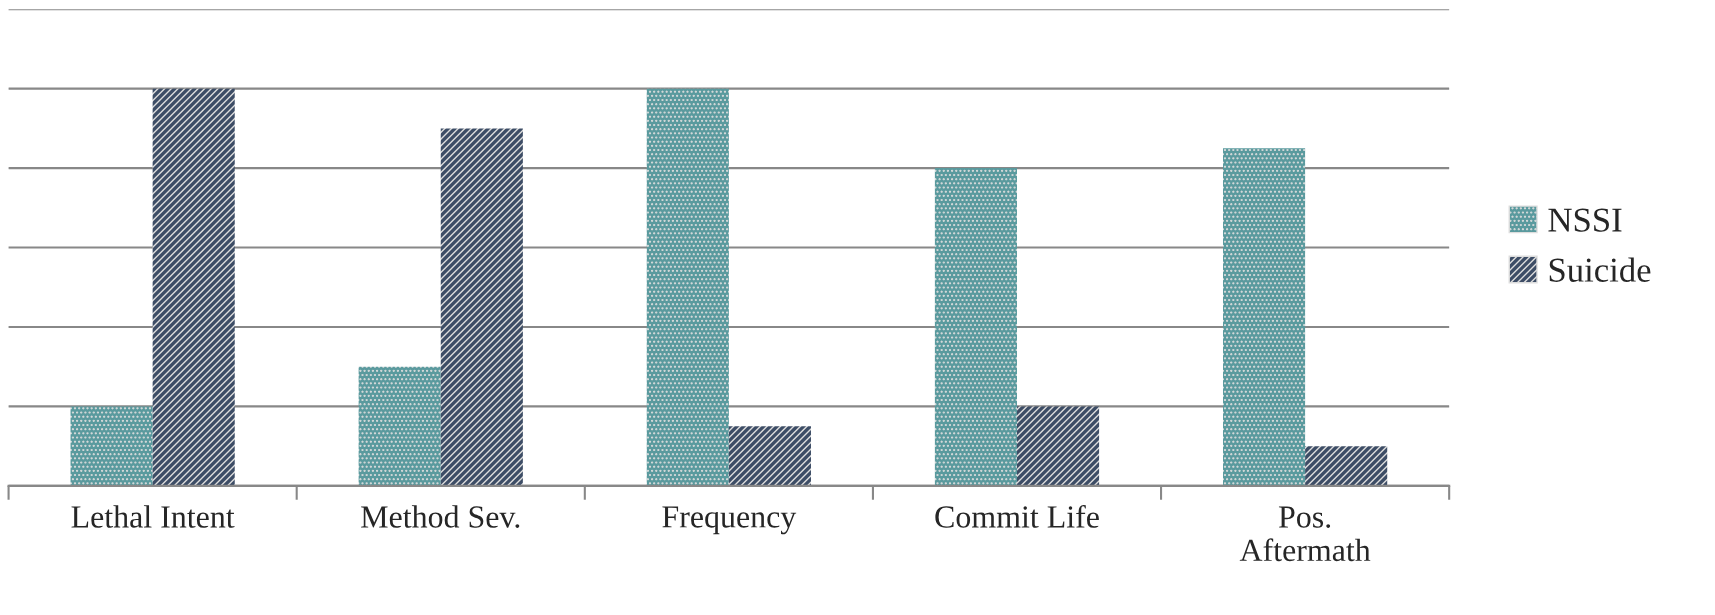 This screenshot has height=615, width=1715. What do you see at coordinates (729, 520) in the screenshot?
I see `x-tick-label: Frequency` at bounding box center [729, 520].